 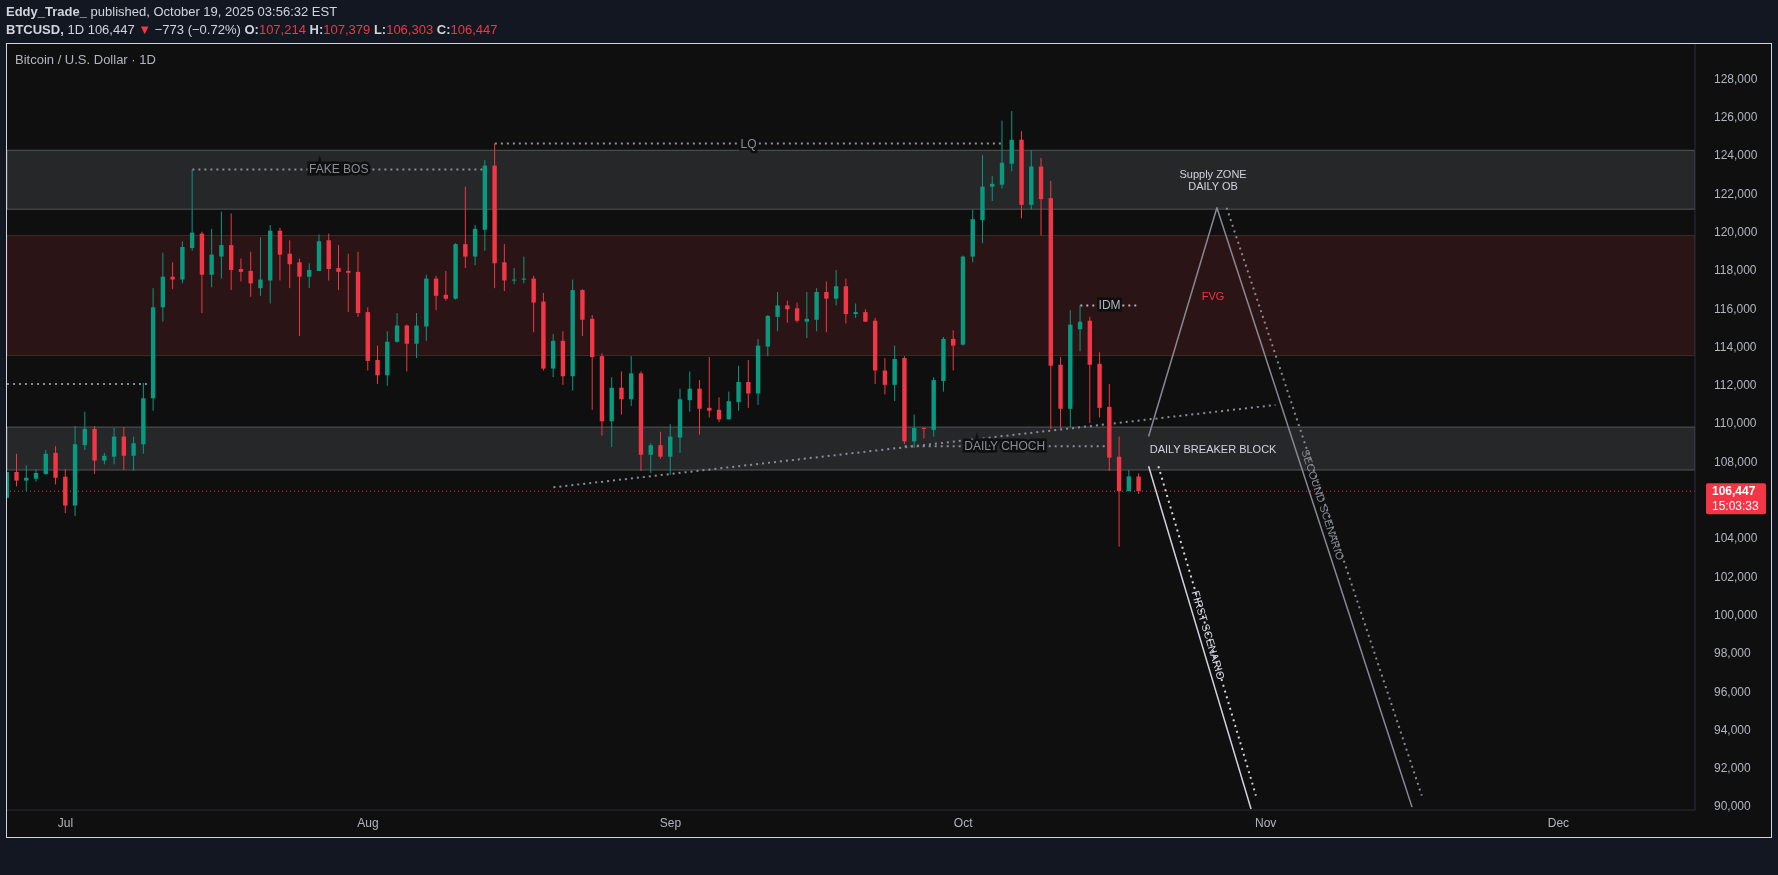 What do you see at coordinates (1213, 179) in the screenshot?
I see `band-label: Supply ZONE DAILY OB` at bounding box center [1213, 179].